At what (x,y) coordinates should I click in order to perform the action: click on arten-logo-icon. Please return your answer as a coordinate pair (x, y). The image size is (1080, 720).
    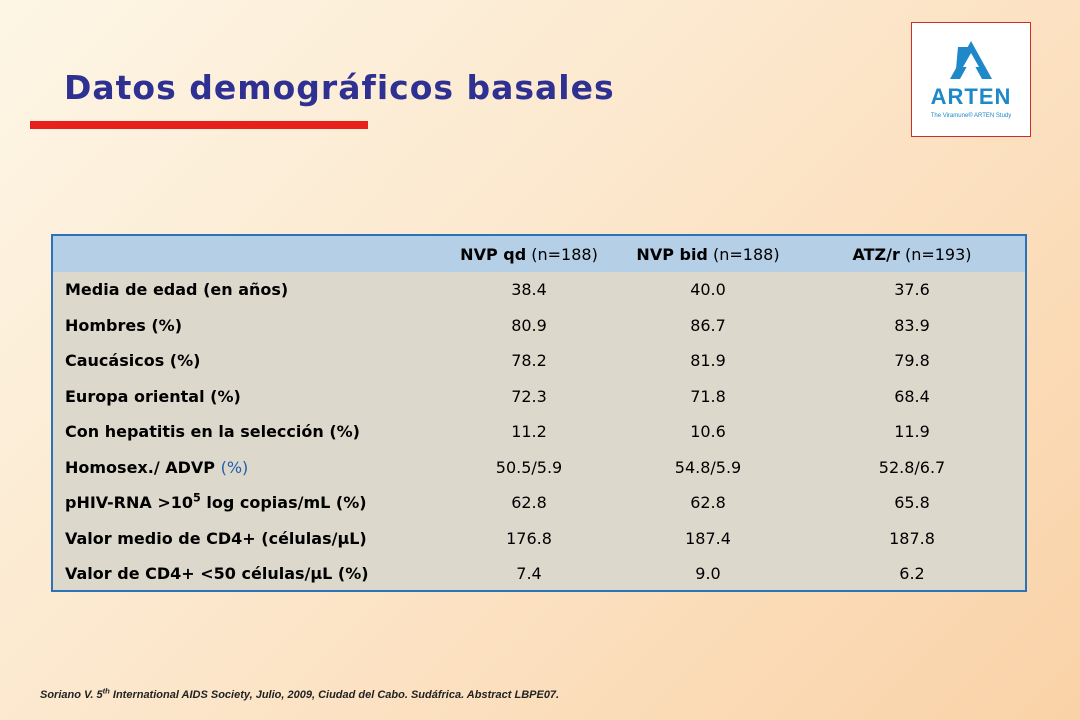
    Looking at the image, I should click on (971, 60).